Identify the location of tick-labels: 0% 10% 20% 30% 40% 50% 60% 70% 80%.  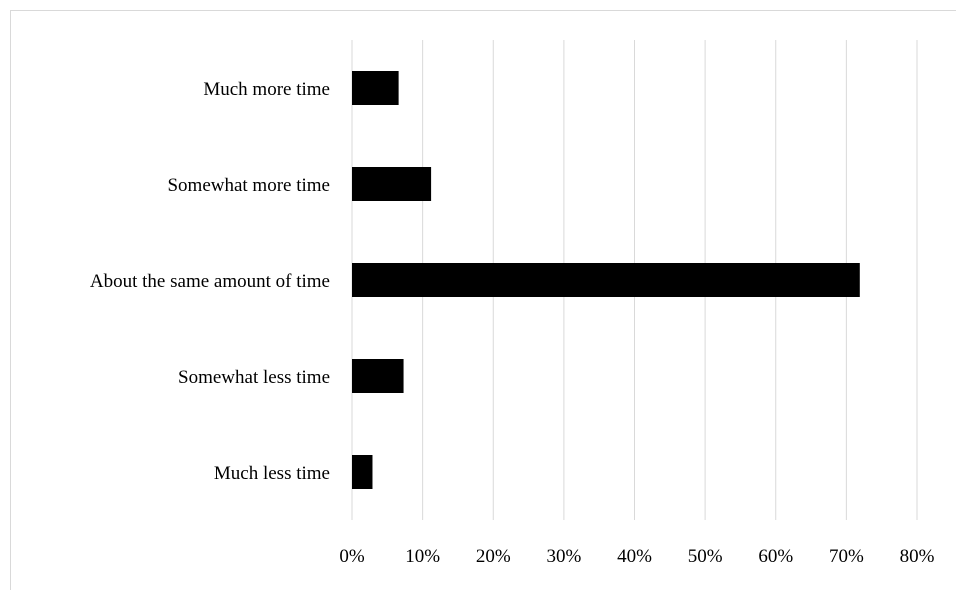
(636, 556).